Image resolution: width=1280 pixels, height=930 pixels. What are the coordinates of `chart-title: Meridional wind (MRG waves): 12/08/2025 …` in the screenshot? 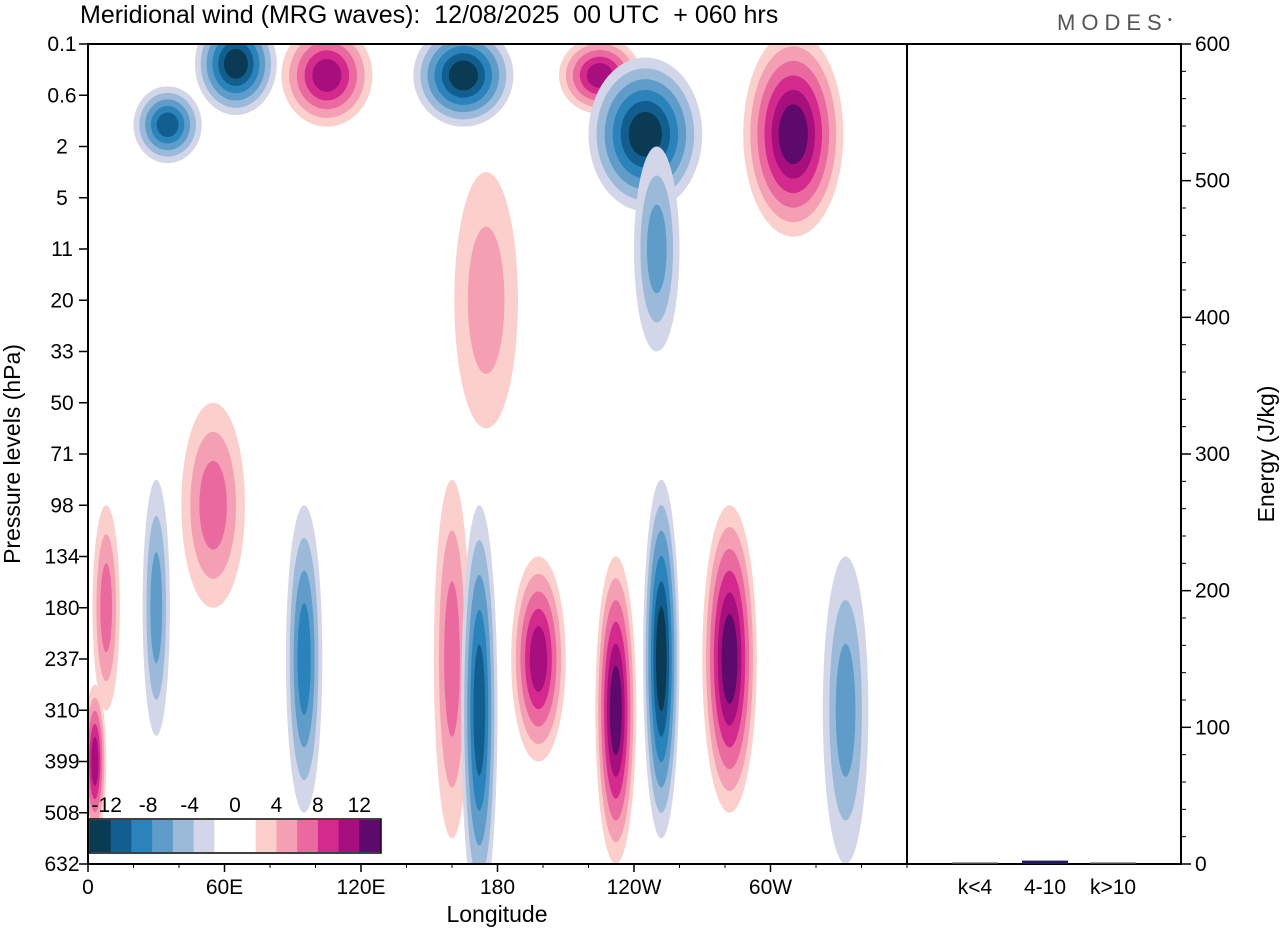 It's located at (429, 15).